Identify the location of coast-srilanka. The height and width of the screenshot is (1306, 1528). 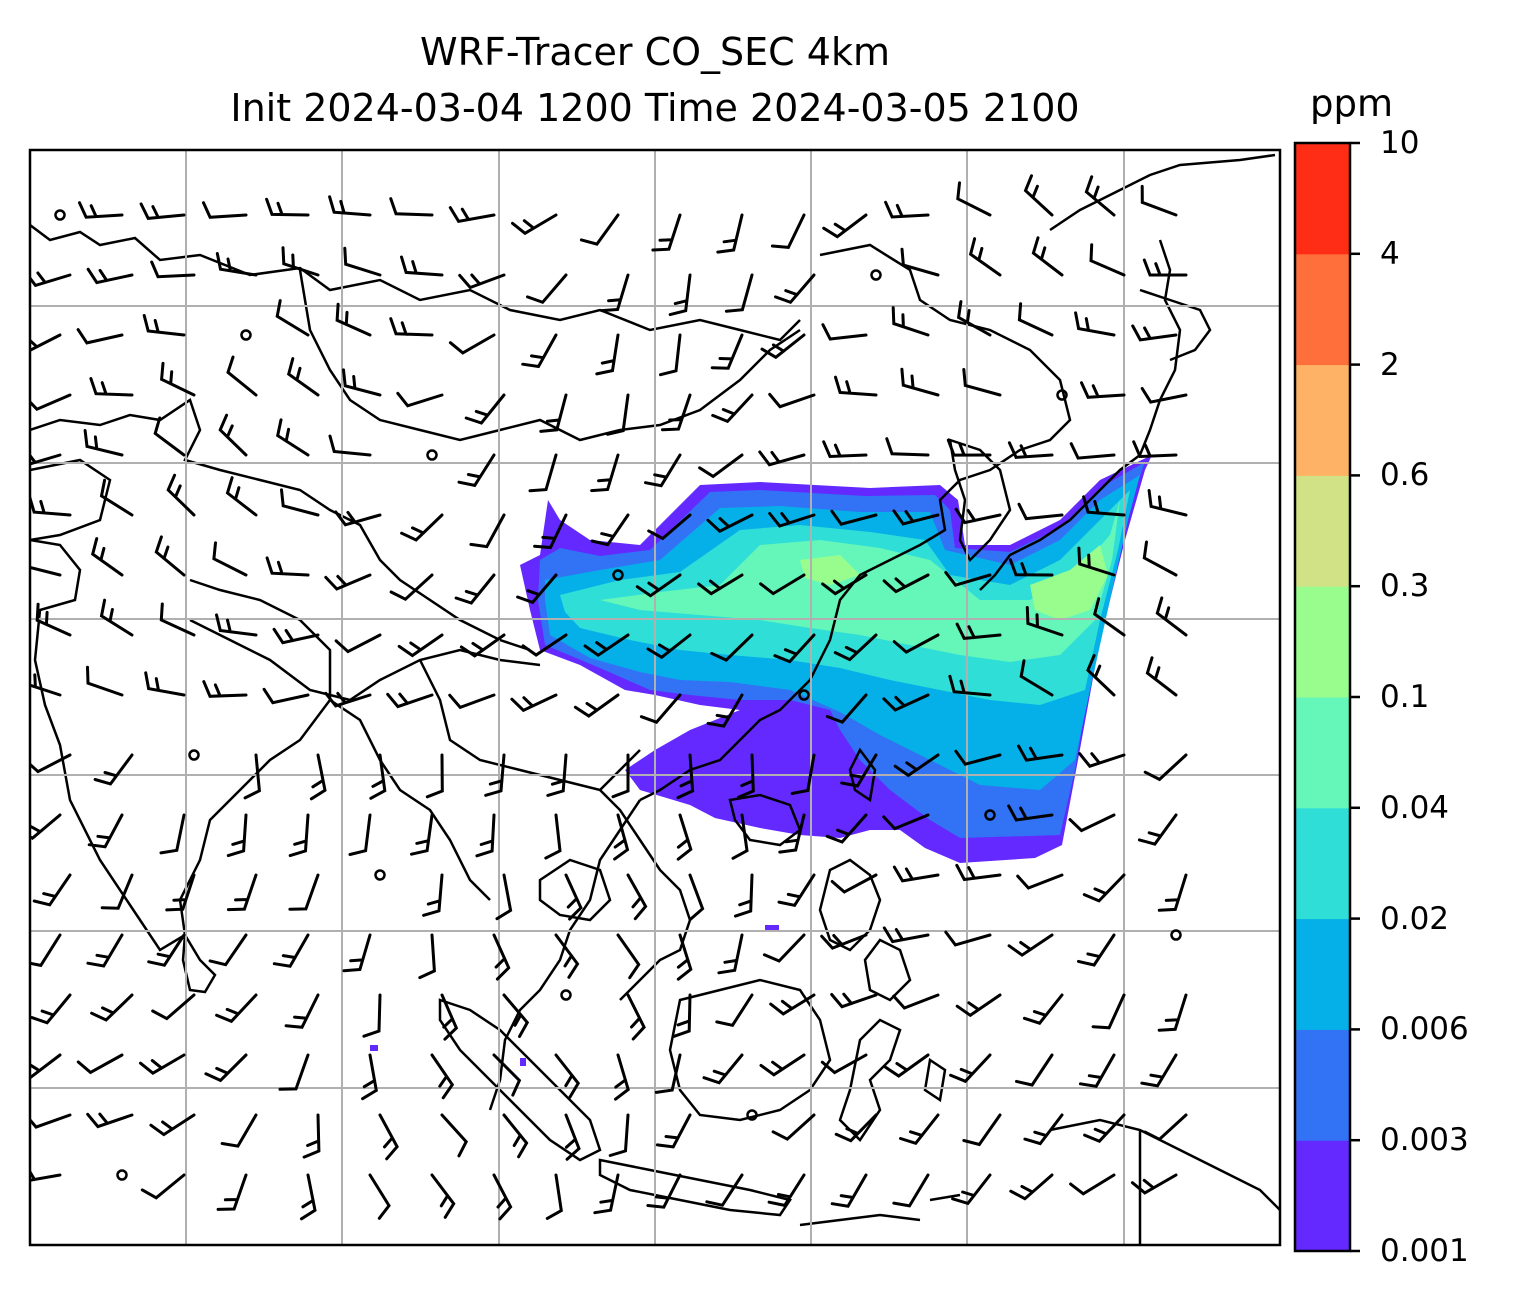
(199, 962).